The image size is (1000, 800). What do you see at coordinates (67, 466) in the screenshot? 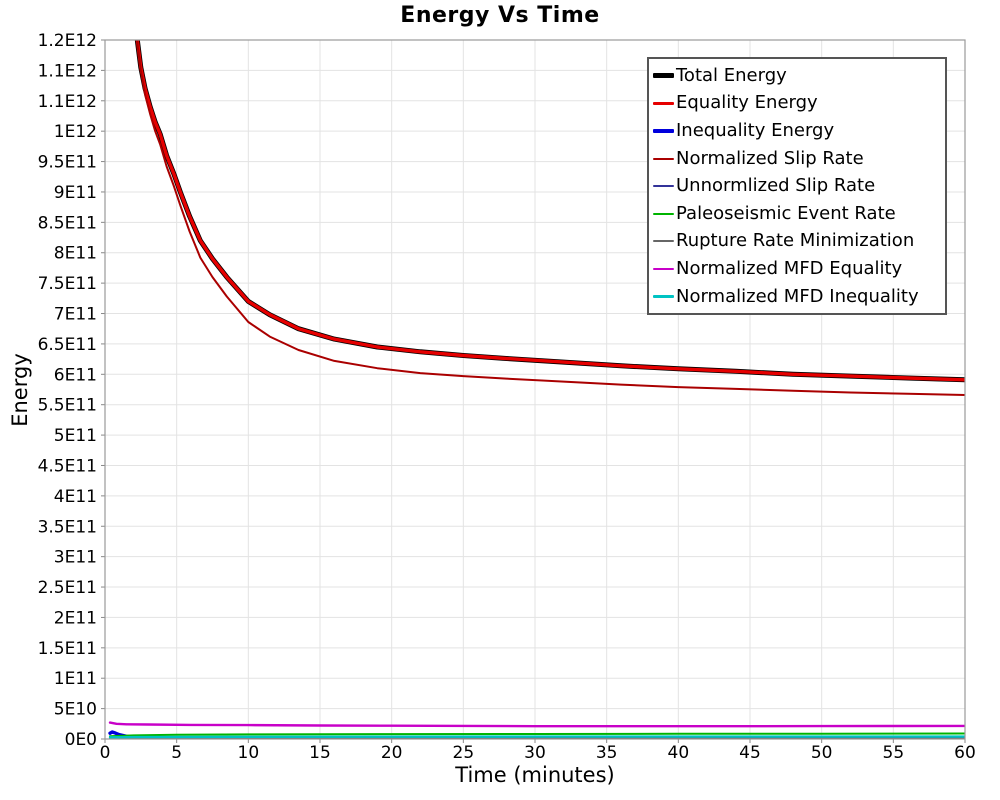
I see `y-tick-label: 4.5E11` at bounding box center [67, 466].